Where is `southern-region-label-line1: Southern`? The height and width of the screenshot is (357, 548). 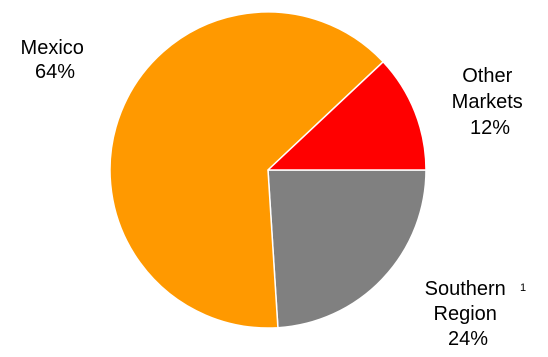
southern-region-label-line1: Southern is located at coordinates (465, 289).